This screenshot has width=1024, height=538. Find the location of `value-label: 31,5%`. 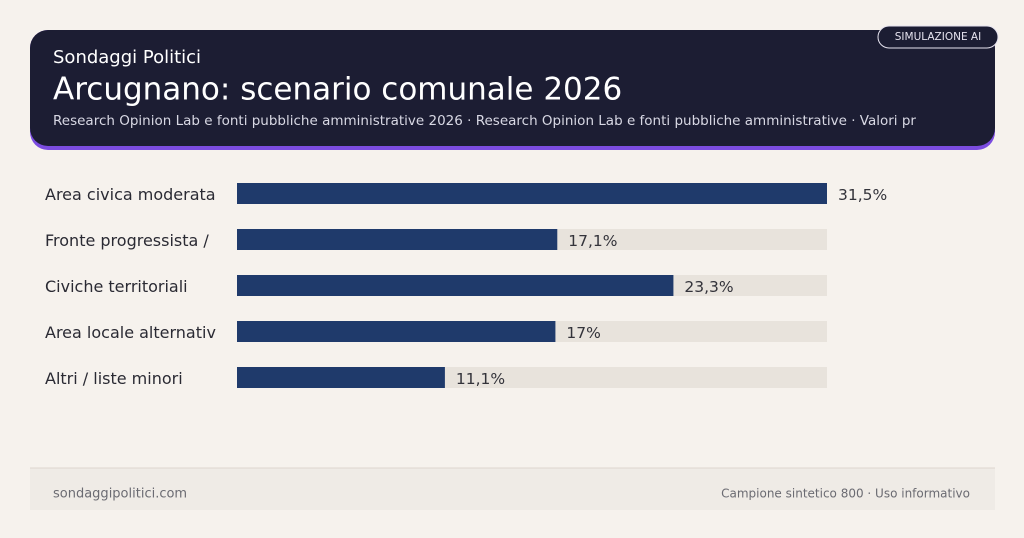

value-label: 31,5% is located at coordinates (862, 195).